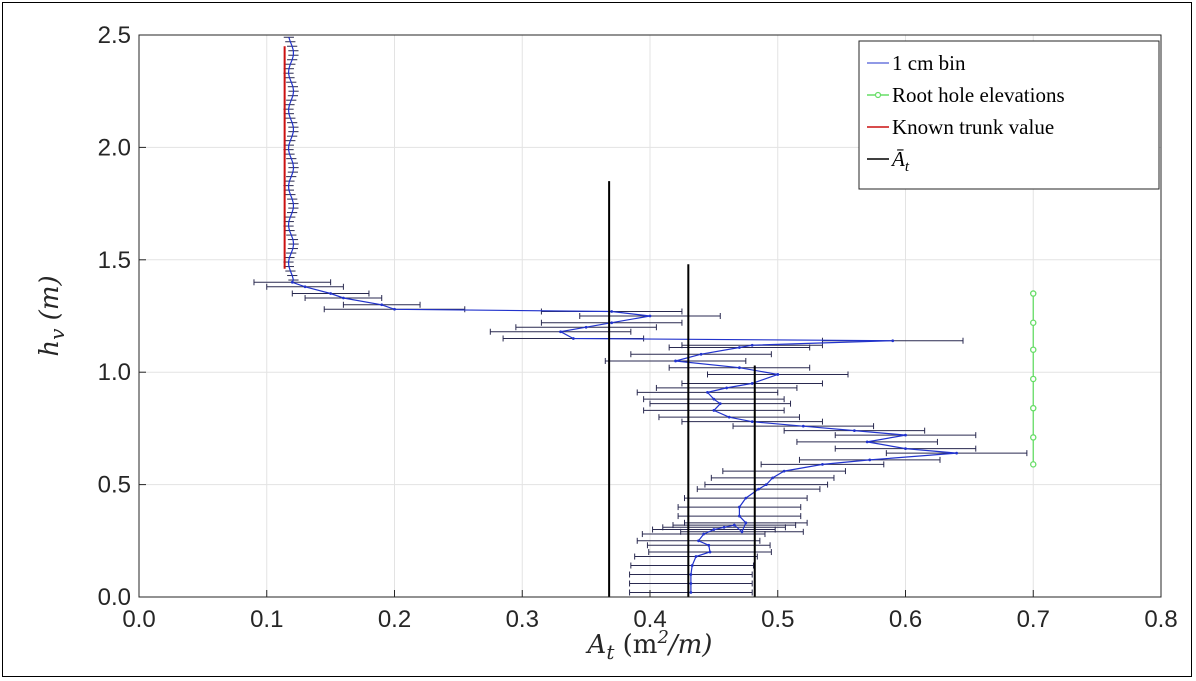 The width and height of the screenshot is (1196, 681). Describe the element at coordinates (522, 619) in the screenshot. I see `x-tick-label: 0.3` at that location.